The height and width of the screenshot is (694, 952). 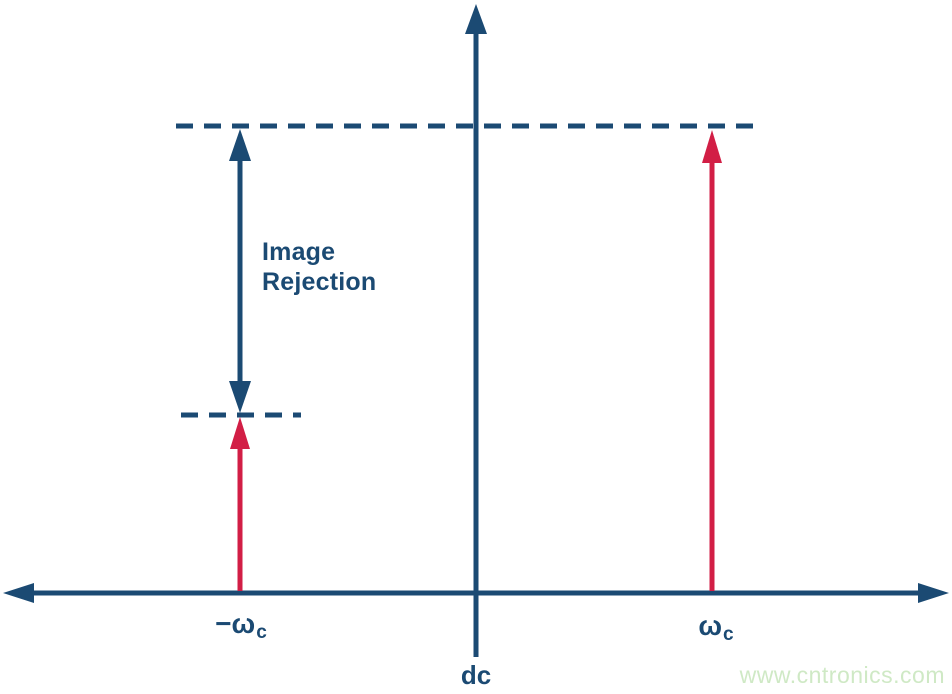 What do you see at coordinates (476, 330) in the screenshot?
I see `vertical-axis` at bounding box center [476, 330].